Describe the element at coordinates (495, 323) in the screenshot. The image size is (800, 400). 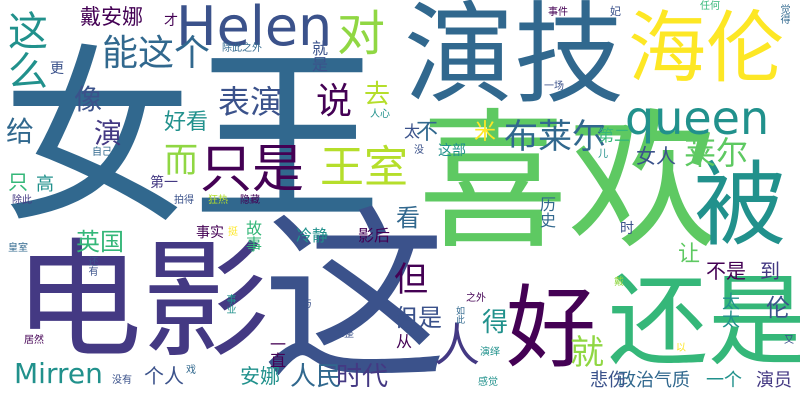
I see `word-de: 得` at that location.